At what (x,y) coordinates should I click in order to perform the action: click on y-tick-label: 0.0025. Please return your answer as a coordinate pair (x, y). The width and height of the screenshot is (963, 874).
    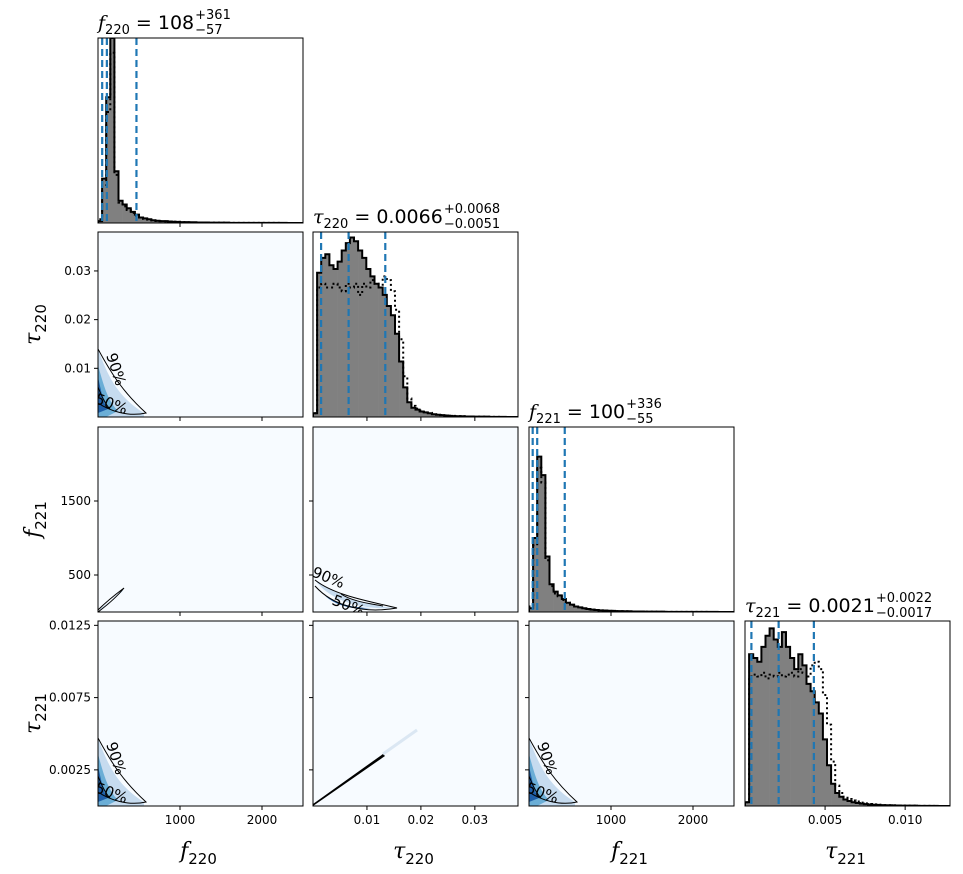
    Looking at the image, I should click on (70, 770).